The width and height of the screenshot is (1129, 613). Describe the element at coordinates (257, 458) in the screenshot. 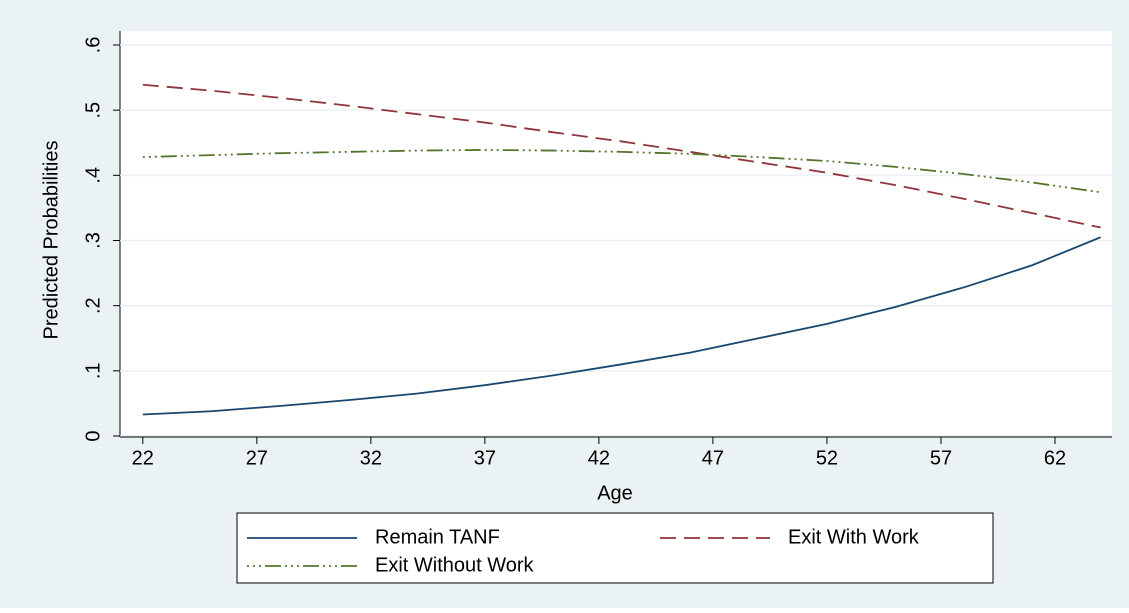

I see `x-tick-label: 27` at that location.